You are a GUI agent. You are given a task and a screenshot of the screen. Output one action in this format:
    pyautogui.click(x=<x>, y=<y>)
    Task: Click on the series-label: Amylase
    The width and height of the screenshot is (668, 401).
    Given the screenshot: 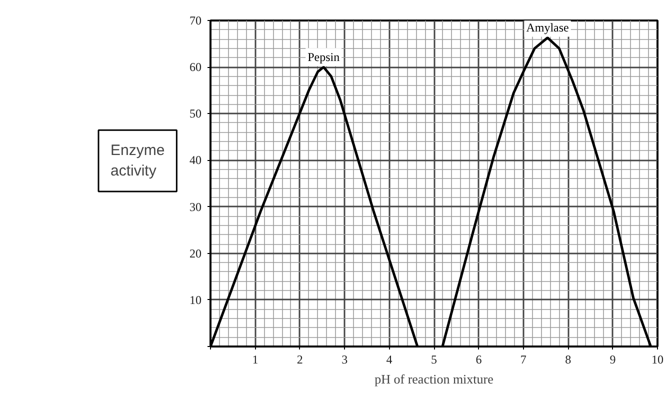 What is the action you would take?
    pyautogui.click(x=547, y=27)
    